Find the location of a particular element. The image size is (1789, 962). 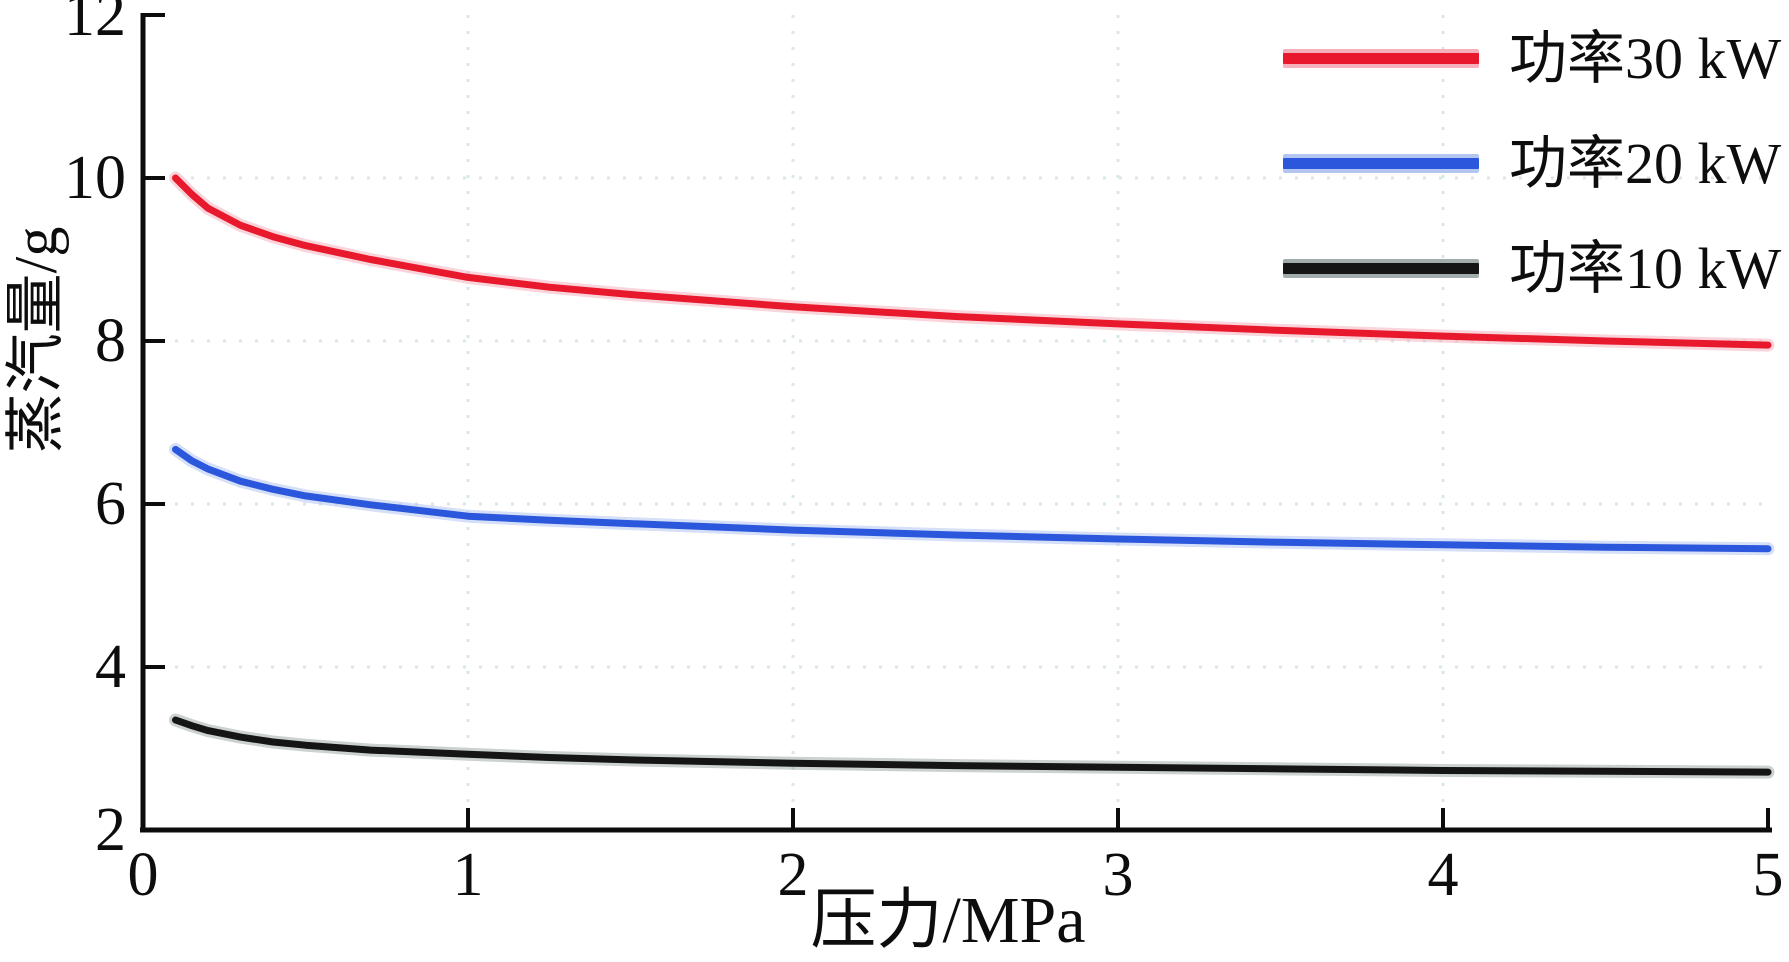

legend-line-core-10kw is located at coordinates (1381, 268).